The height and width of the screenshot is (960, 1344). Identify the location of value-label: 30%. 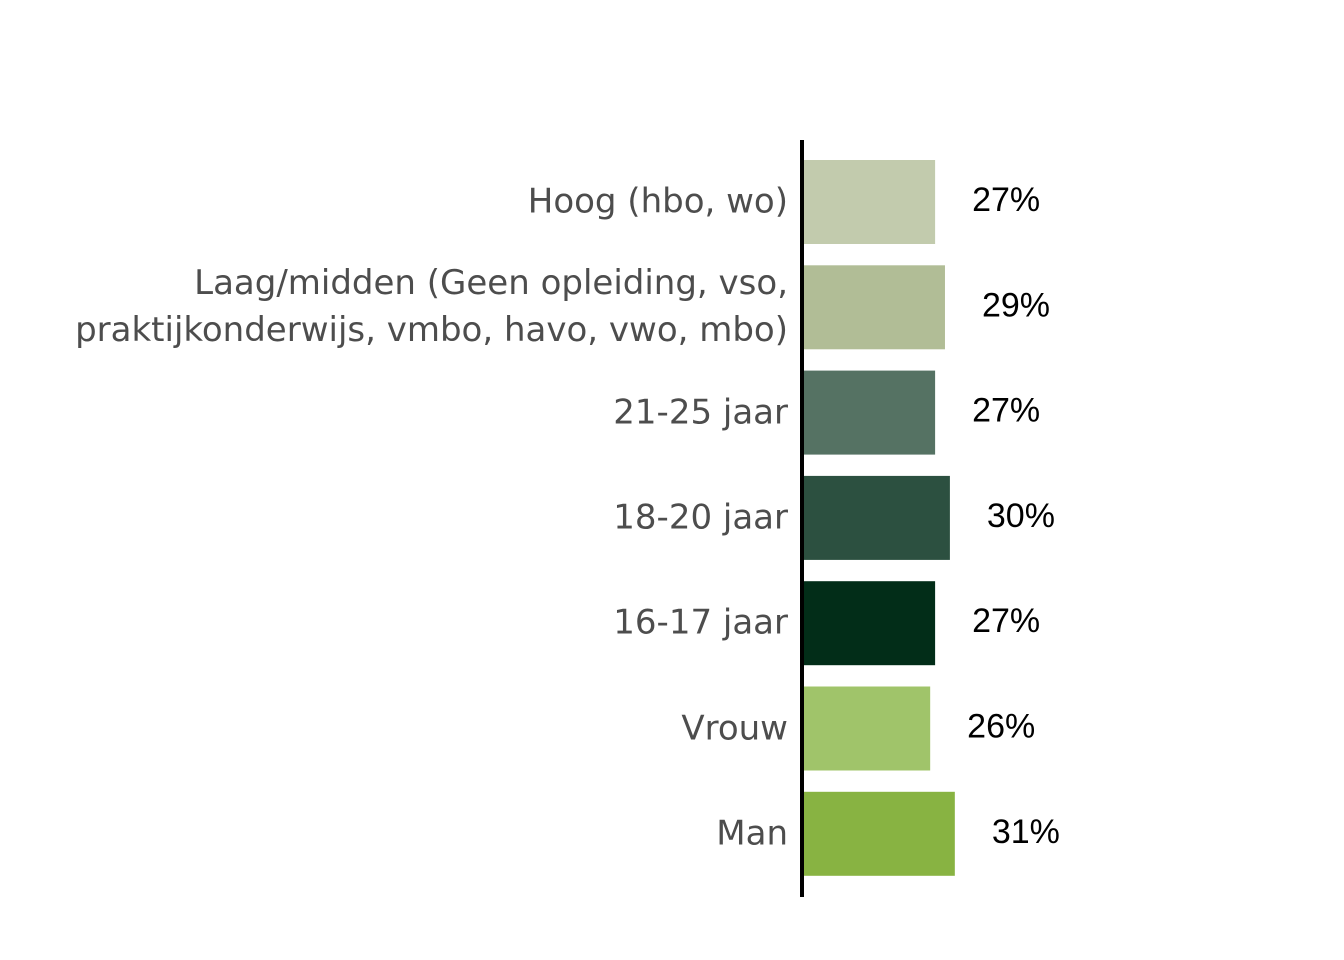
(1021, 516).